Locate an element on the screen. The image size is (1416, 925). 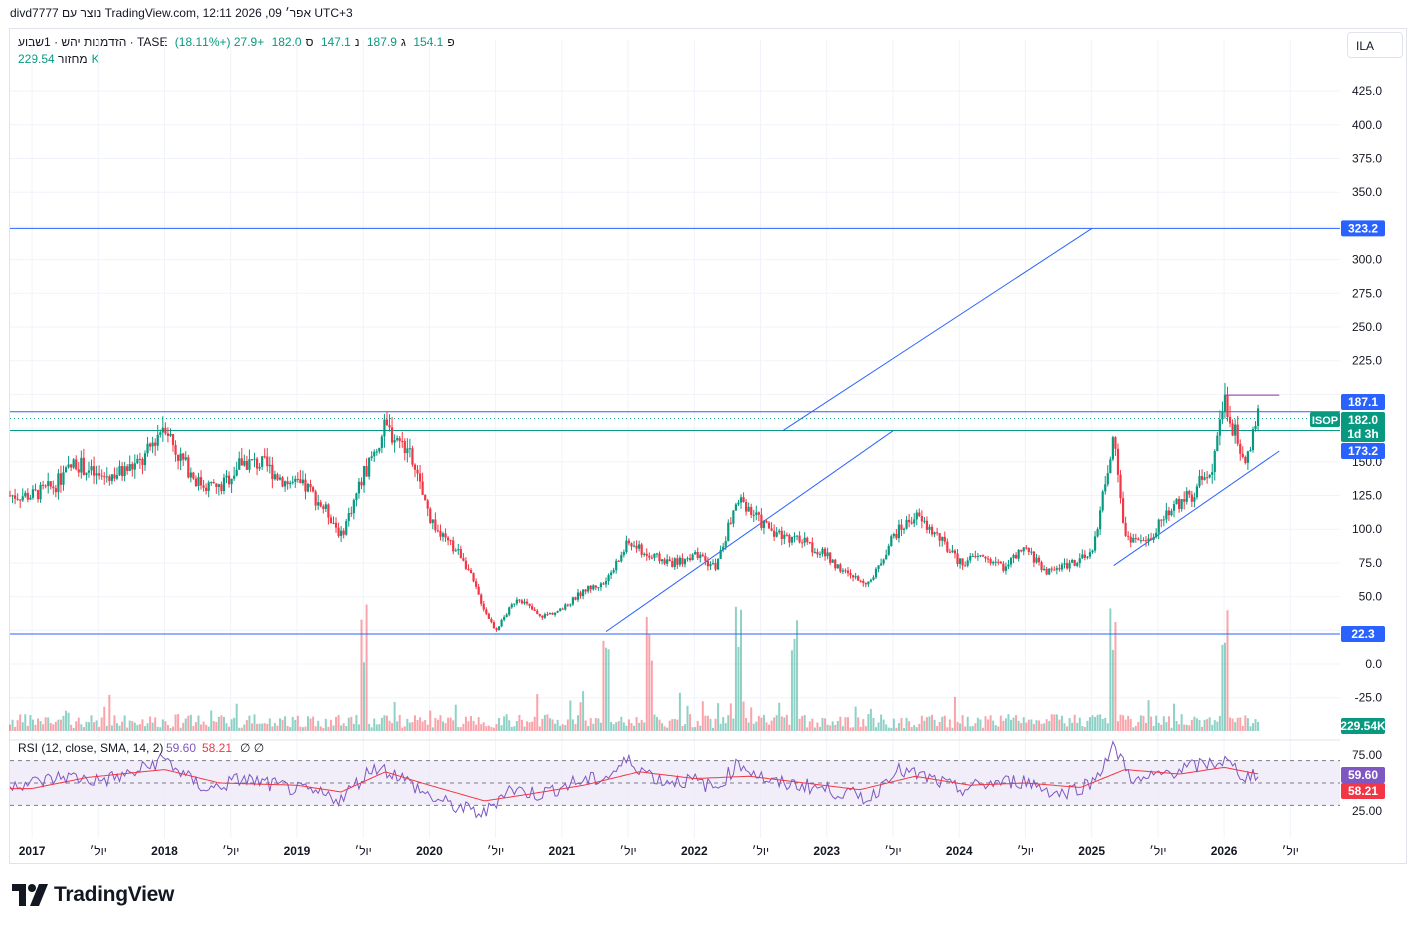
change-value: +27.9 (+18.11%) is located at coordinates (219, 42).